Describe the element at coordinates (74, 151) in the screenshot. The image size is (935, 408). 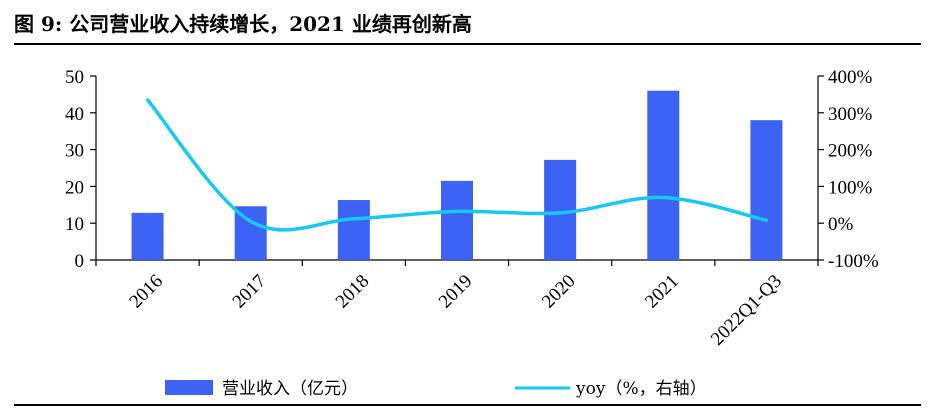
I see `y-left-tick-label: 30` at that location.